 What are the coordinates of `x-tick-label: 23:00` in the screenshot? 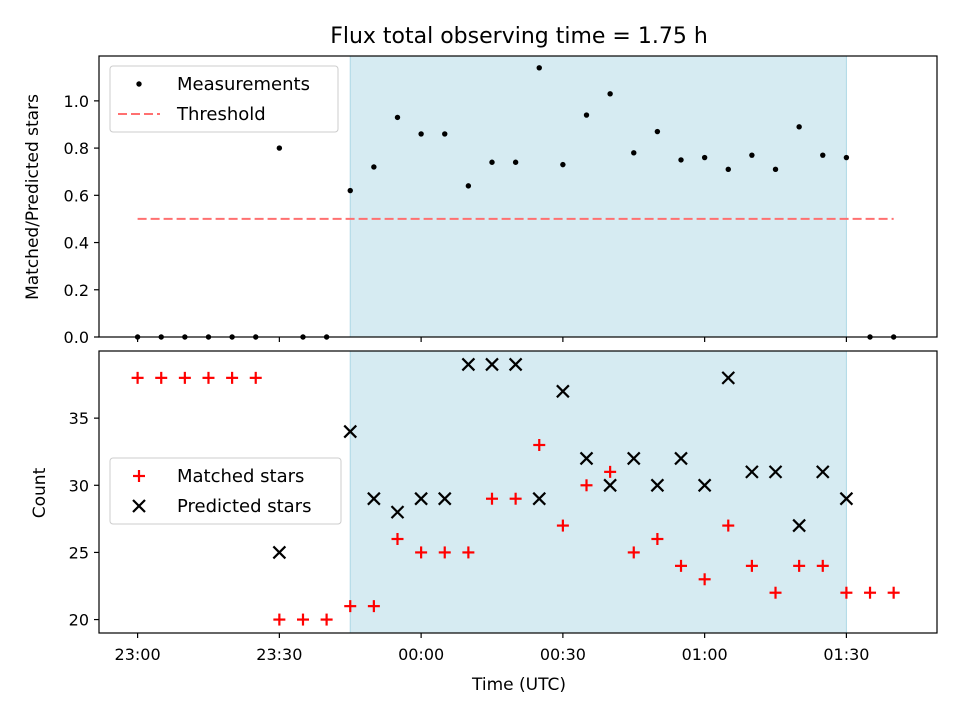 It's located at (138, 654).